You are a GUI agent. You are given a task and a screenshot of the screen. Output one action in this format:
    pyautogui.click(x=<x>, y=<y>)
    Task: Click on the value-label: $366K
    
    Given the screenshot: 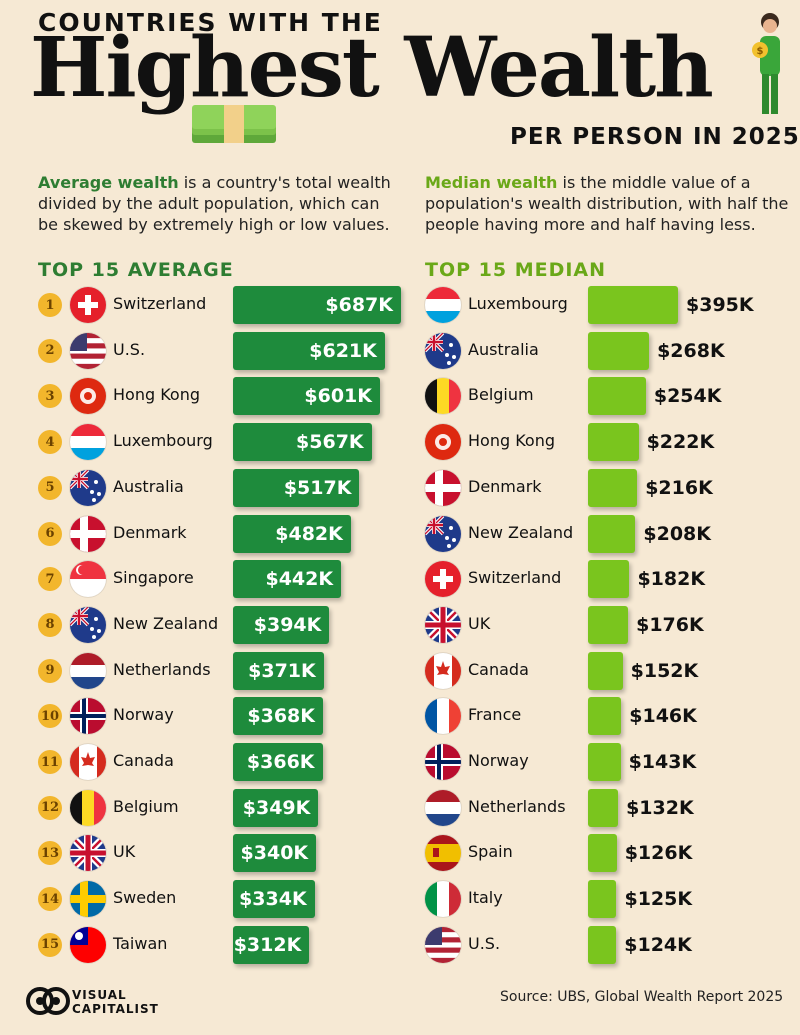 What is the action you would take?
    pyautogui.click(x=280, y=762)
    